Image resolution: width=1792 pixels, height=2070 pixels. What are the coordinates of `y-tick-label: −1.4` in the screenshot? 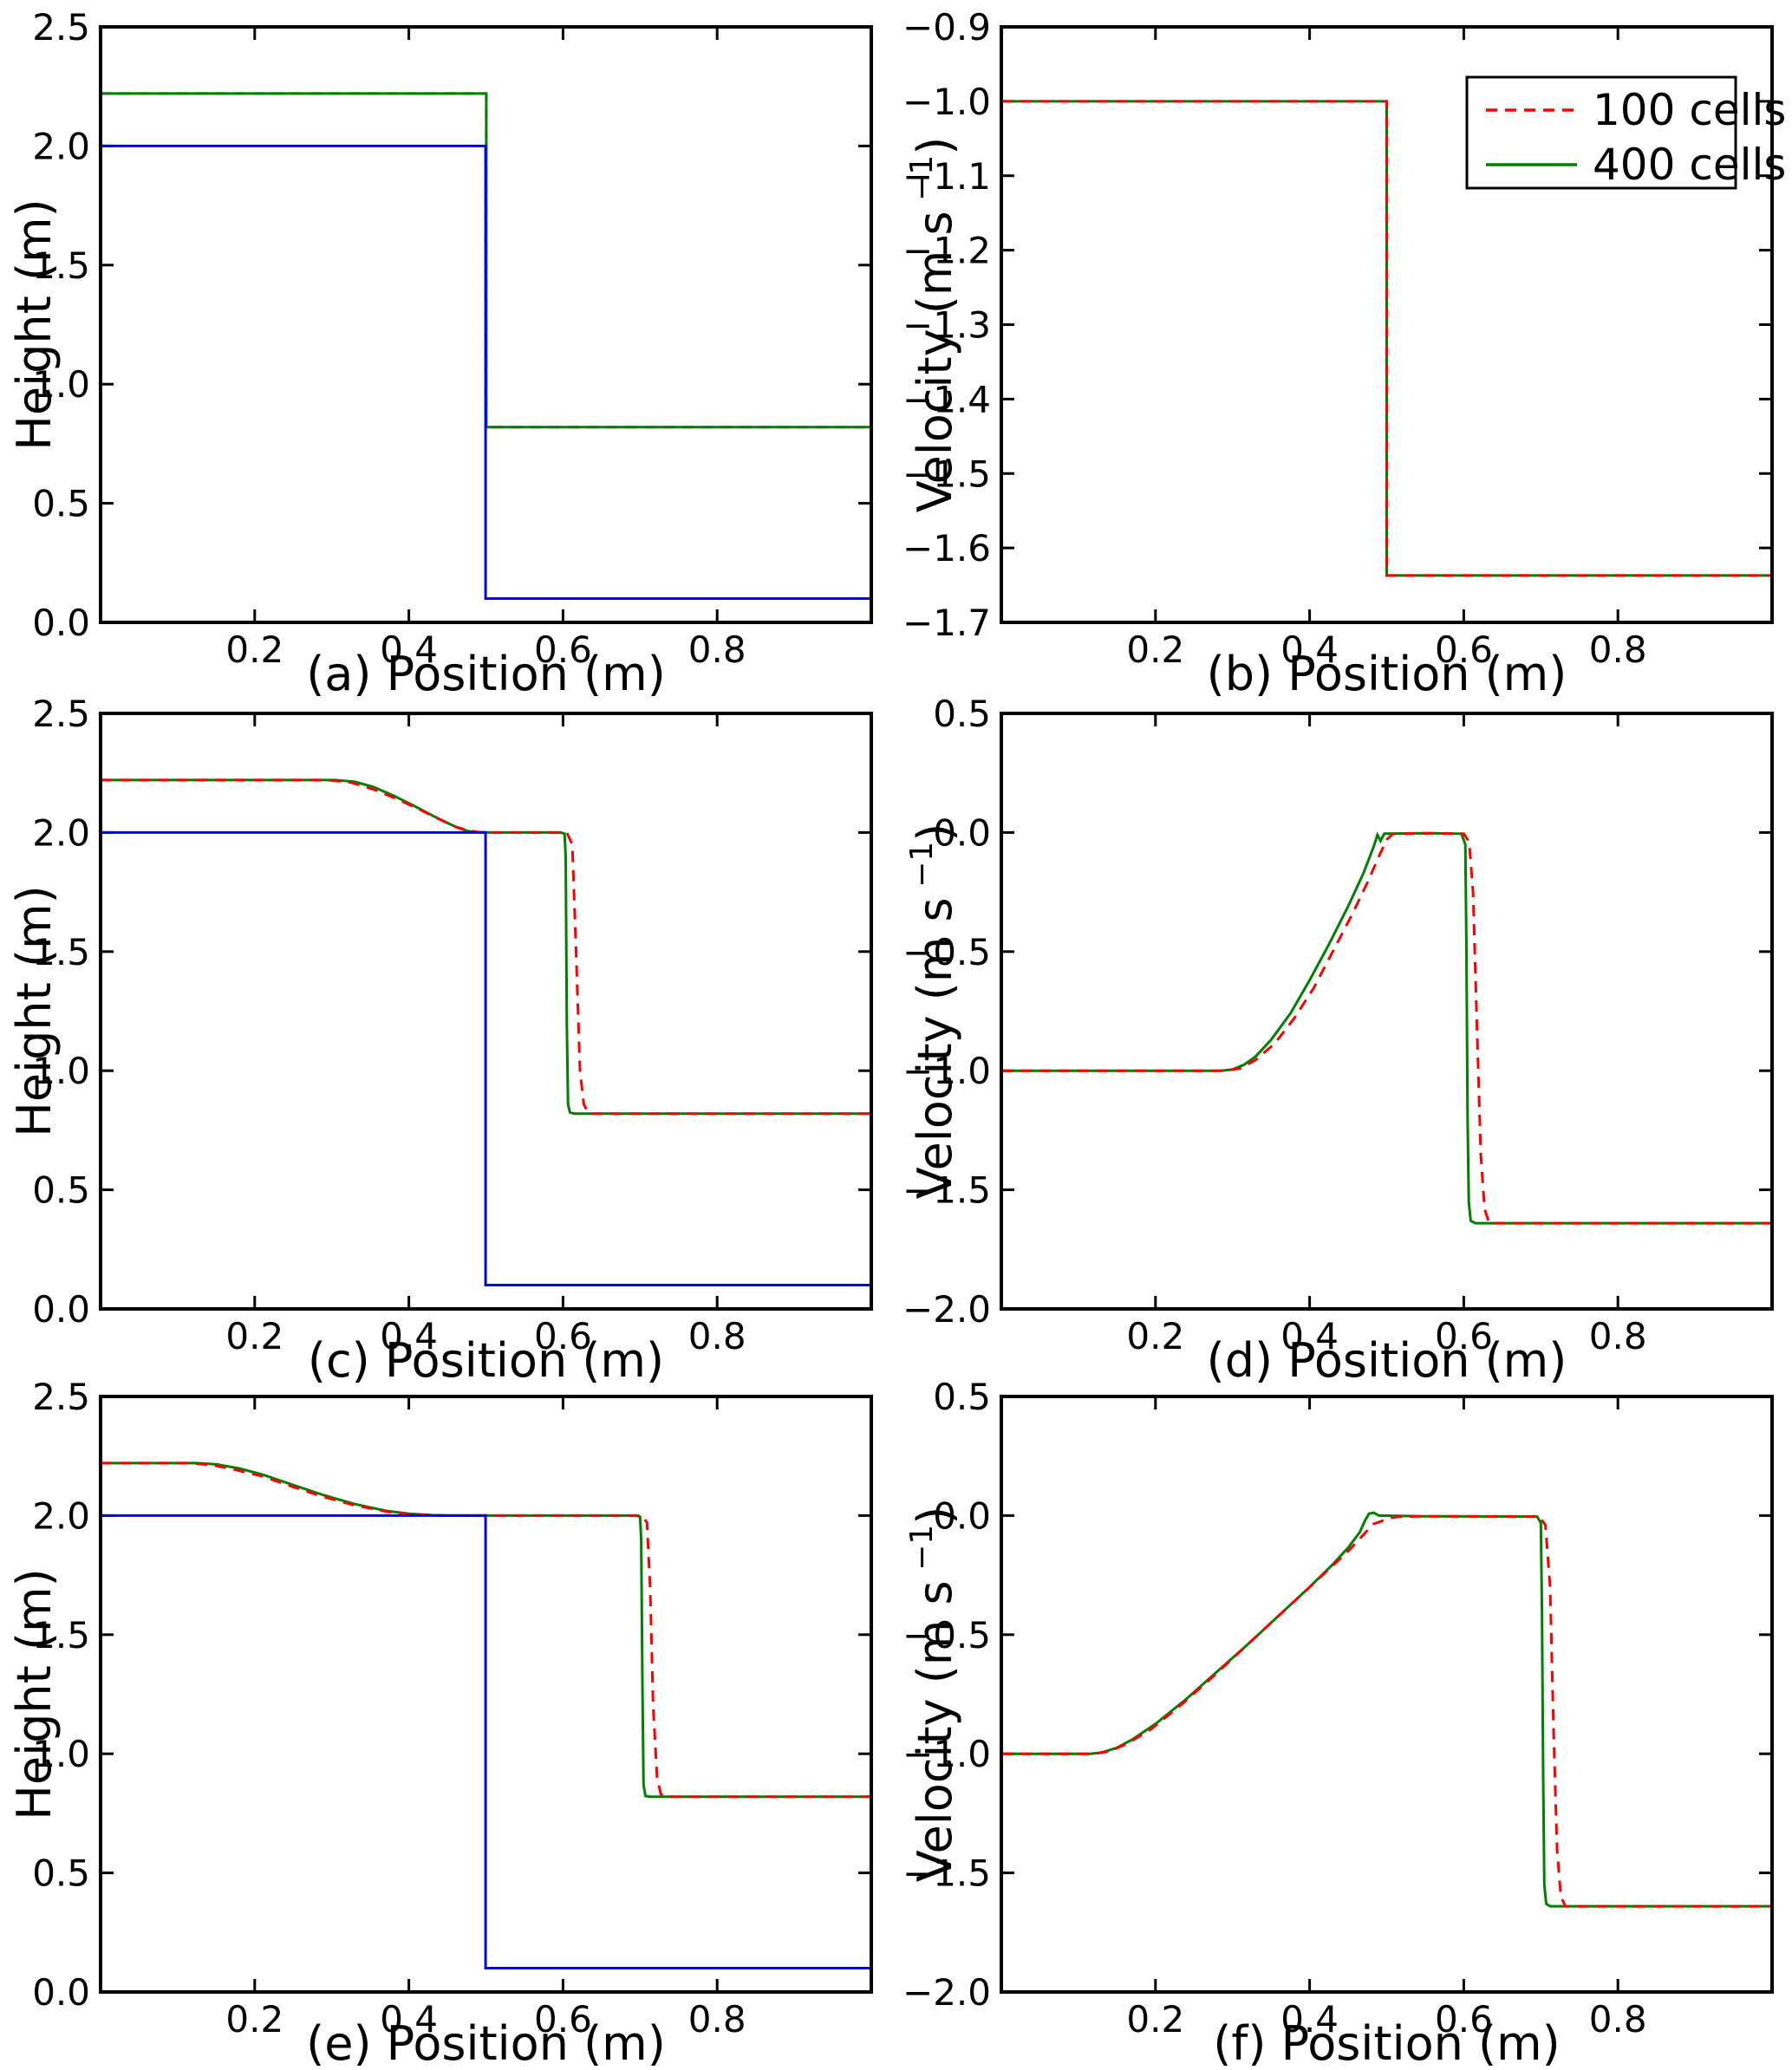 It's located at (947, 399).